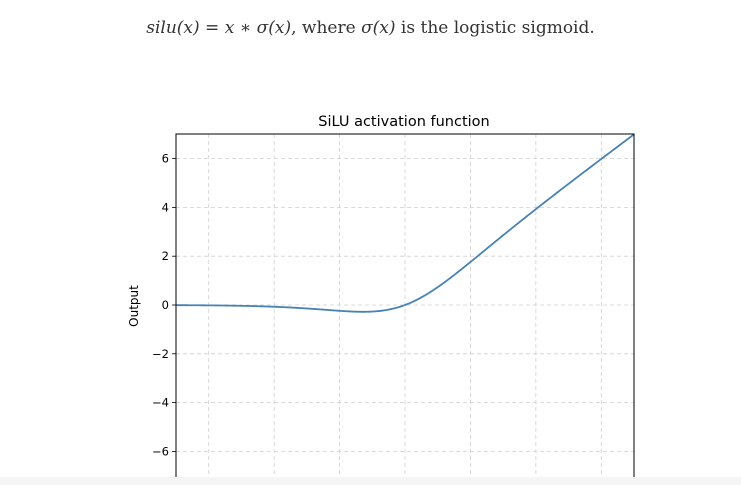 This screenshot has height=485, width=741. I want to click on bottom-edge, so click(370, 481).